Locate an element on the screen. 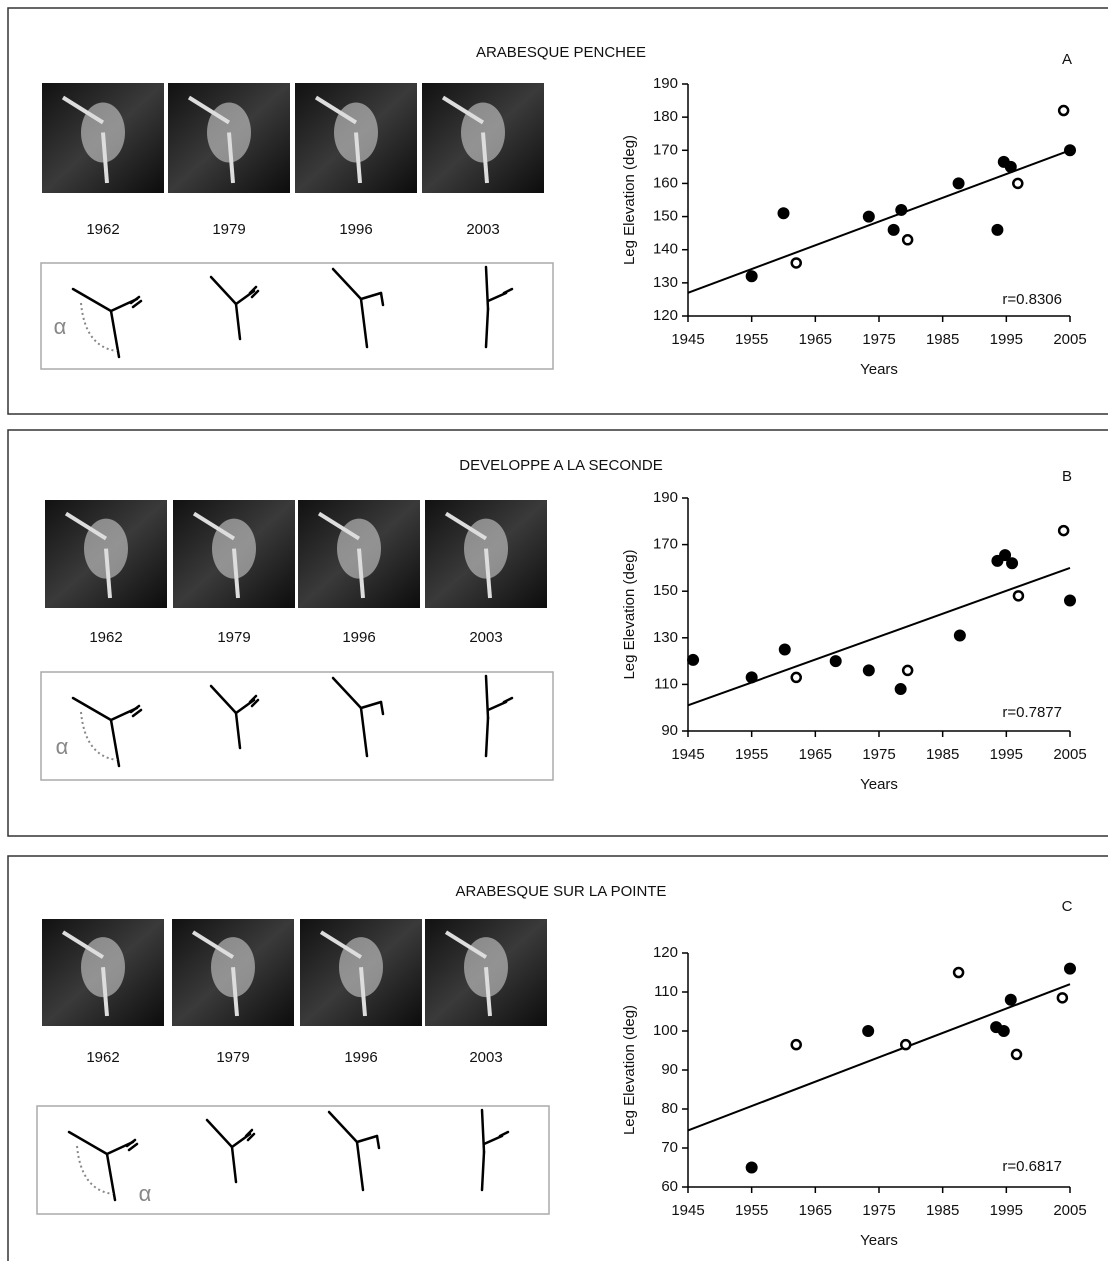 The image size is (1108, 1261). y-tick-label: 80 is located at coordinates (669, 1108).